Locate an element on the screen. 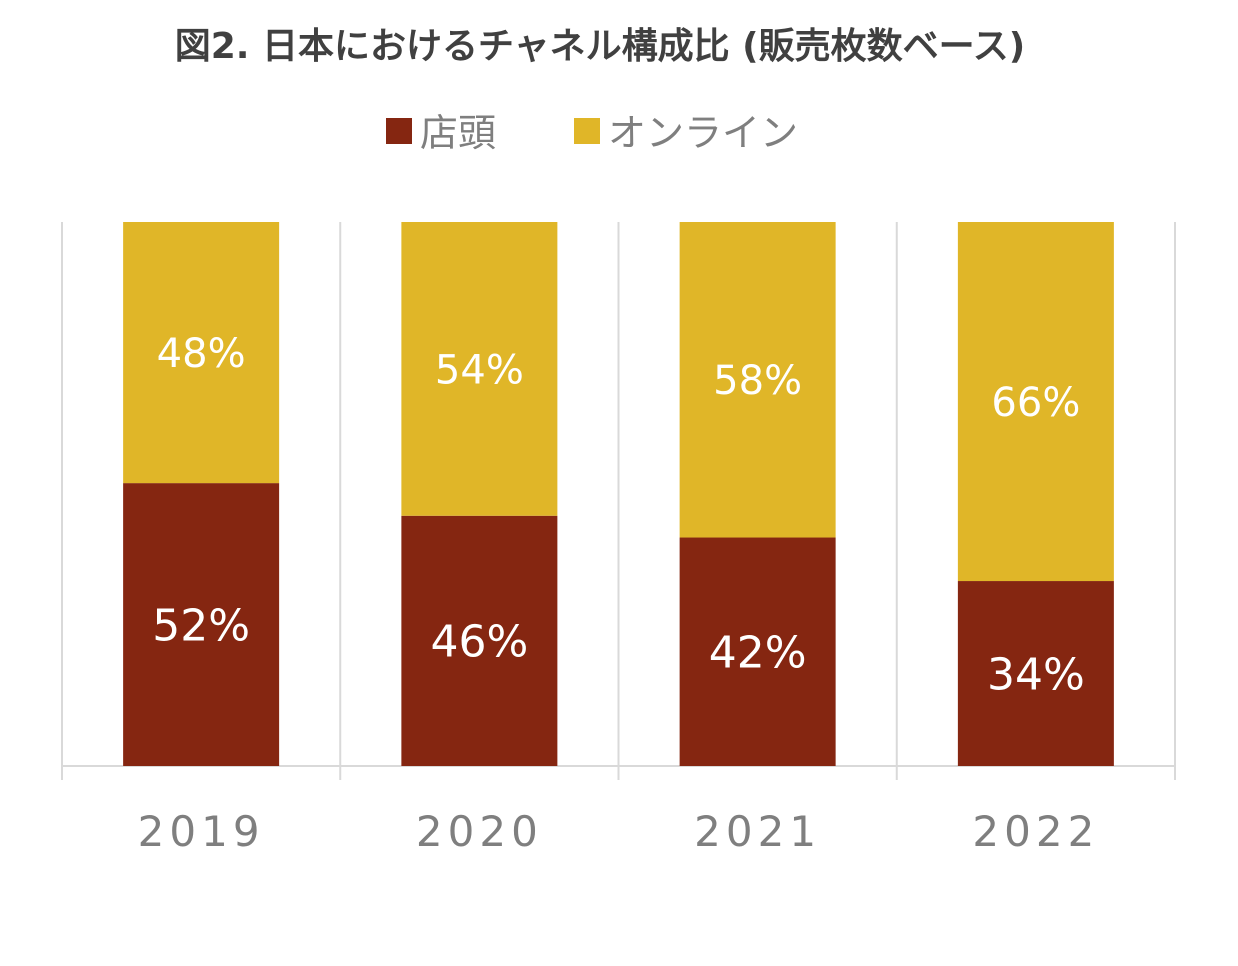 The image size is (1238, 966). data-label: 54% is located at coordinates (479, 370).